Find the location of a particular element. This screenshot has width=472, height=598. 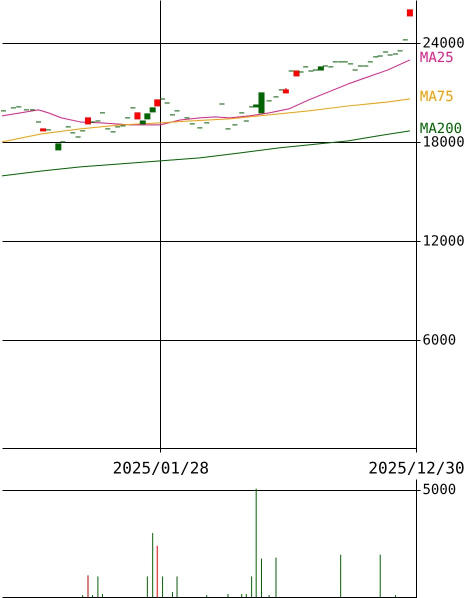

x-tick-label: 2025/12/30 is located at coordinates (416, 468).